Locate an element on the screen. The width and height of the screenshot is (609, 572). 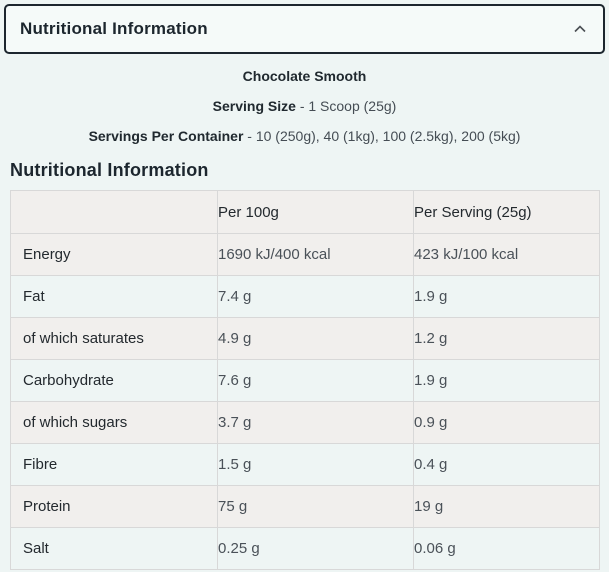
table-header-row: Per 100g Per Serving (25g) is located at coordinates (305, 212).